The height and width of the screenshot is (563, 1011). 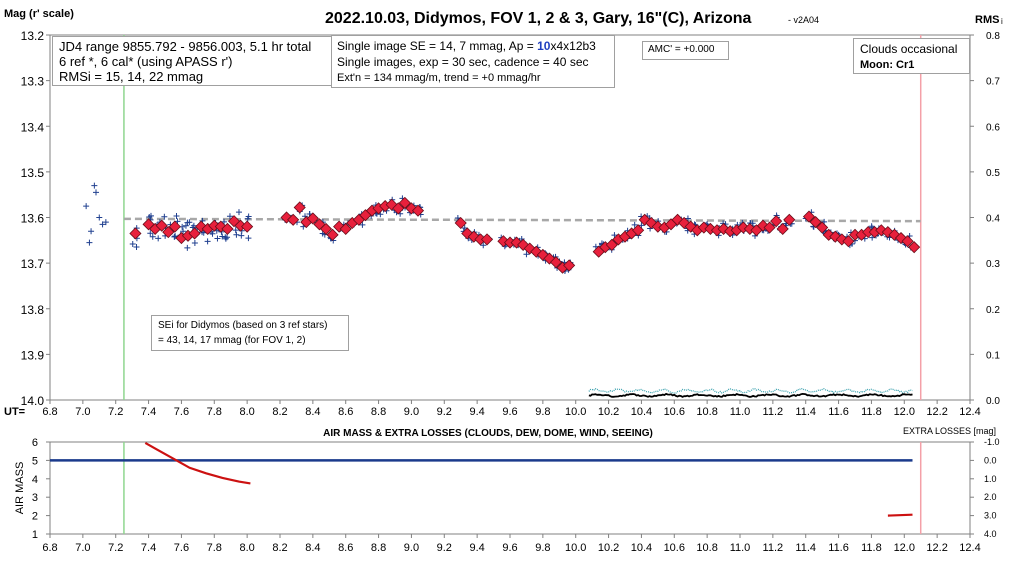 What do you see at coordinates (35, 498) in the screenshot?
I see `airmass-tick-label: 3` at bounding box center [35, 498].